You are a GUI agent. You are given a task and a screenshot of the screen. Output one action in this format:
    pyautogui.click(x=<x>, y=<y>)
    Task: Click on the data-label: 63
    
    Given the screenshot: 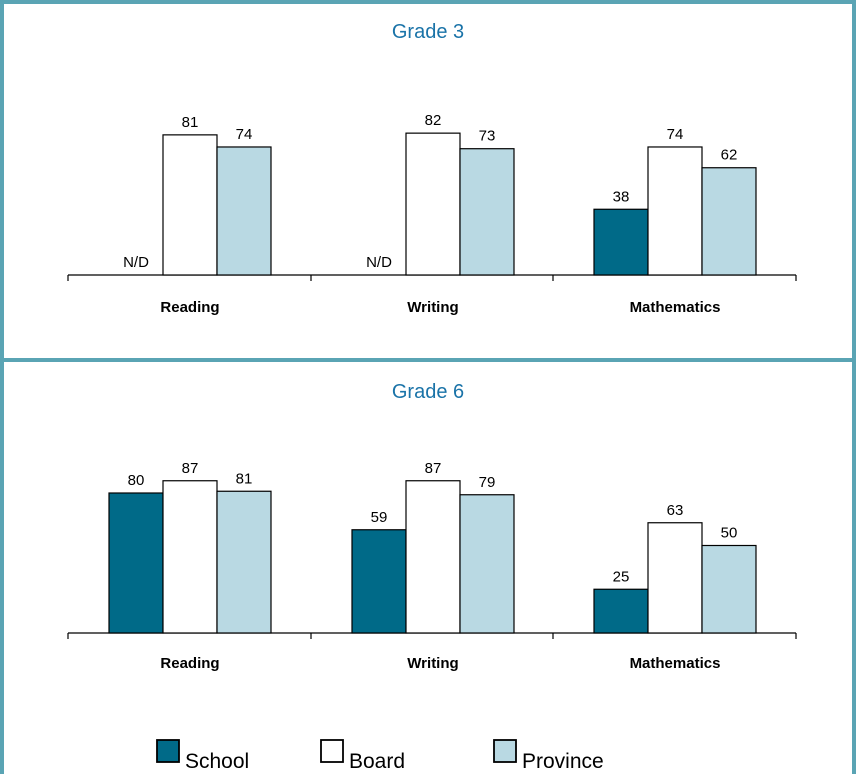 What is the action you would take?
    pyautogui.click(x=675, y=510)
    